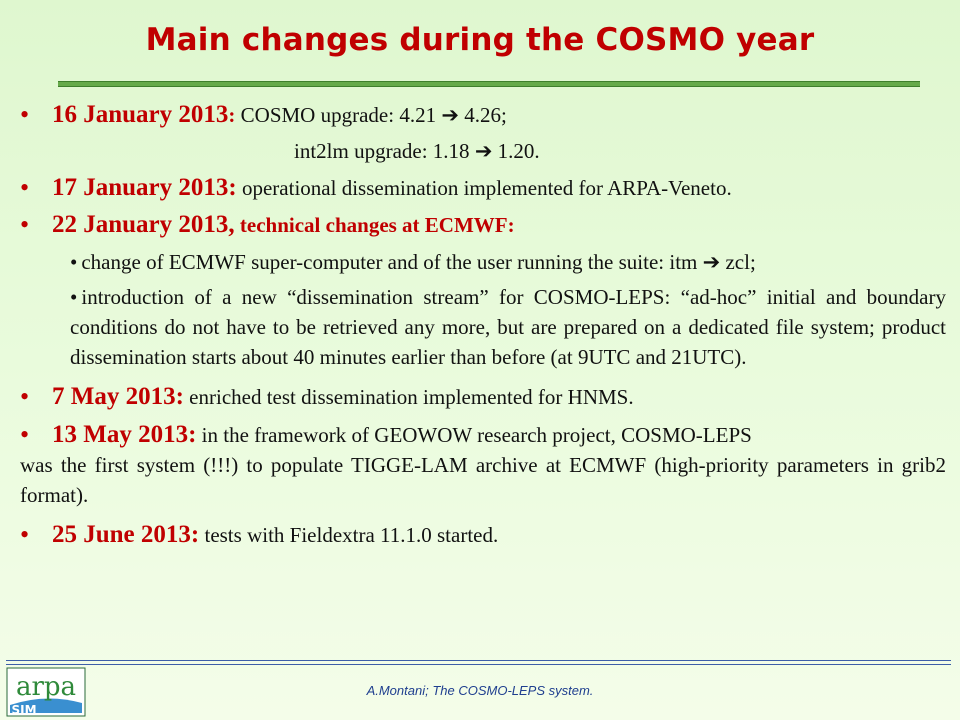  What do you see at coordinates (480, 40) in the screenshot?
I see `slide-title: Main changes during the COSMO year` at bounding box center [480, 40].